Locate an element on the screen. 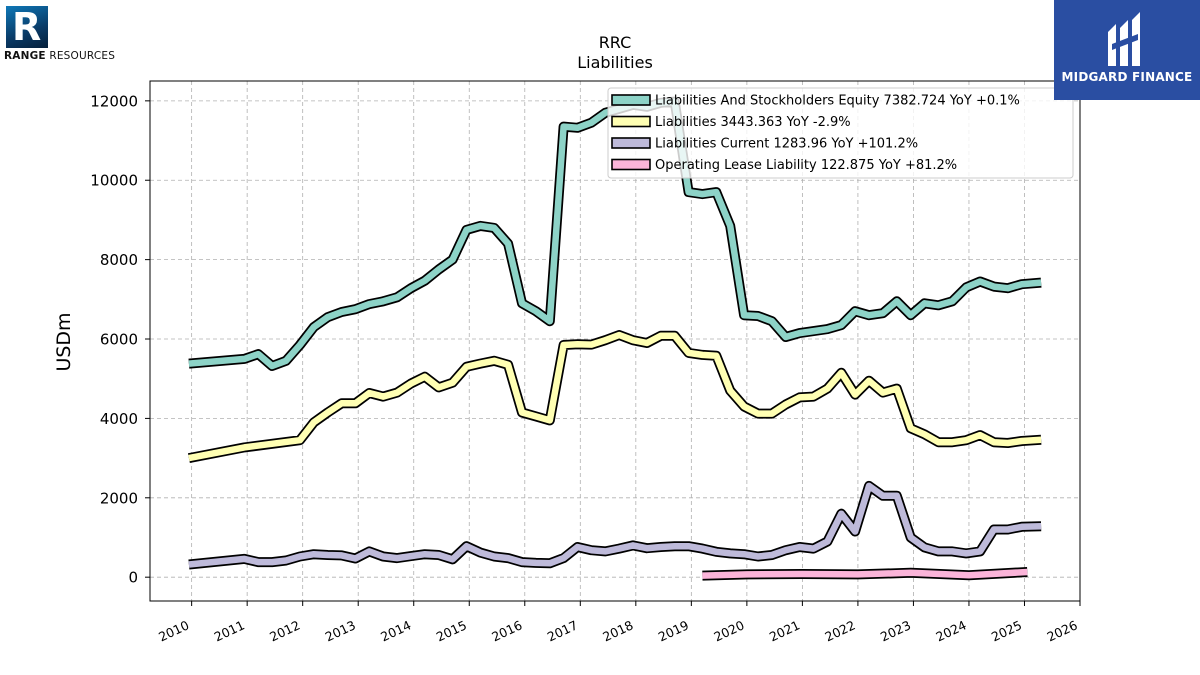 This screenshot has height=675, width=1200. x-tick-label: 2015 is located at coordinates (451, 630).